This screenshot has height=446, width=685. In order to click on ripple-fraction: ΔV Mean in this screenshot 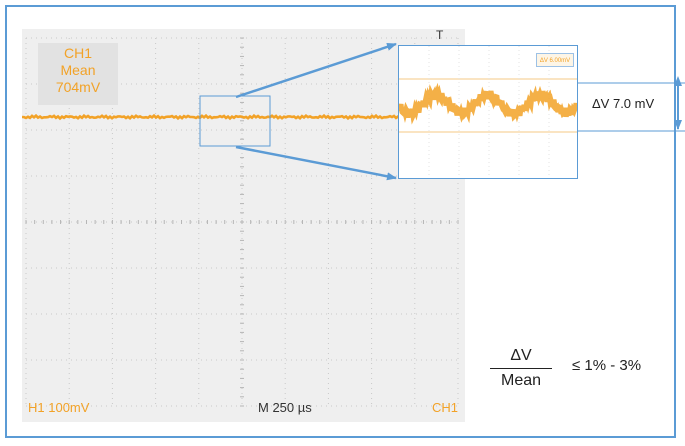, I will do `click(521, 368)`.